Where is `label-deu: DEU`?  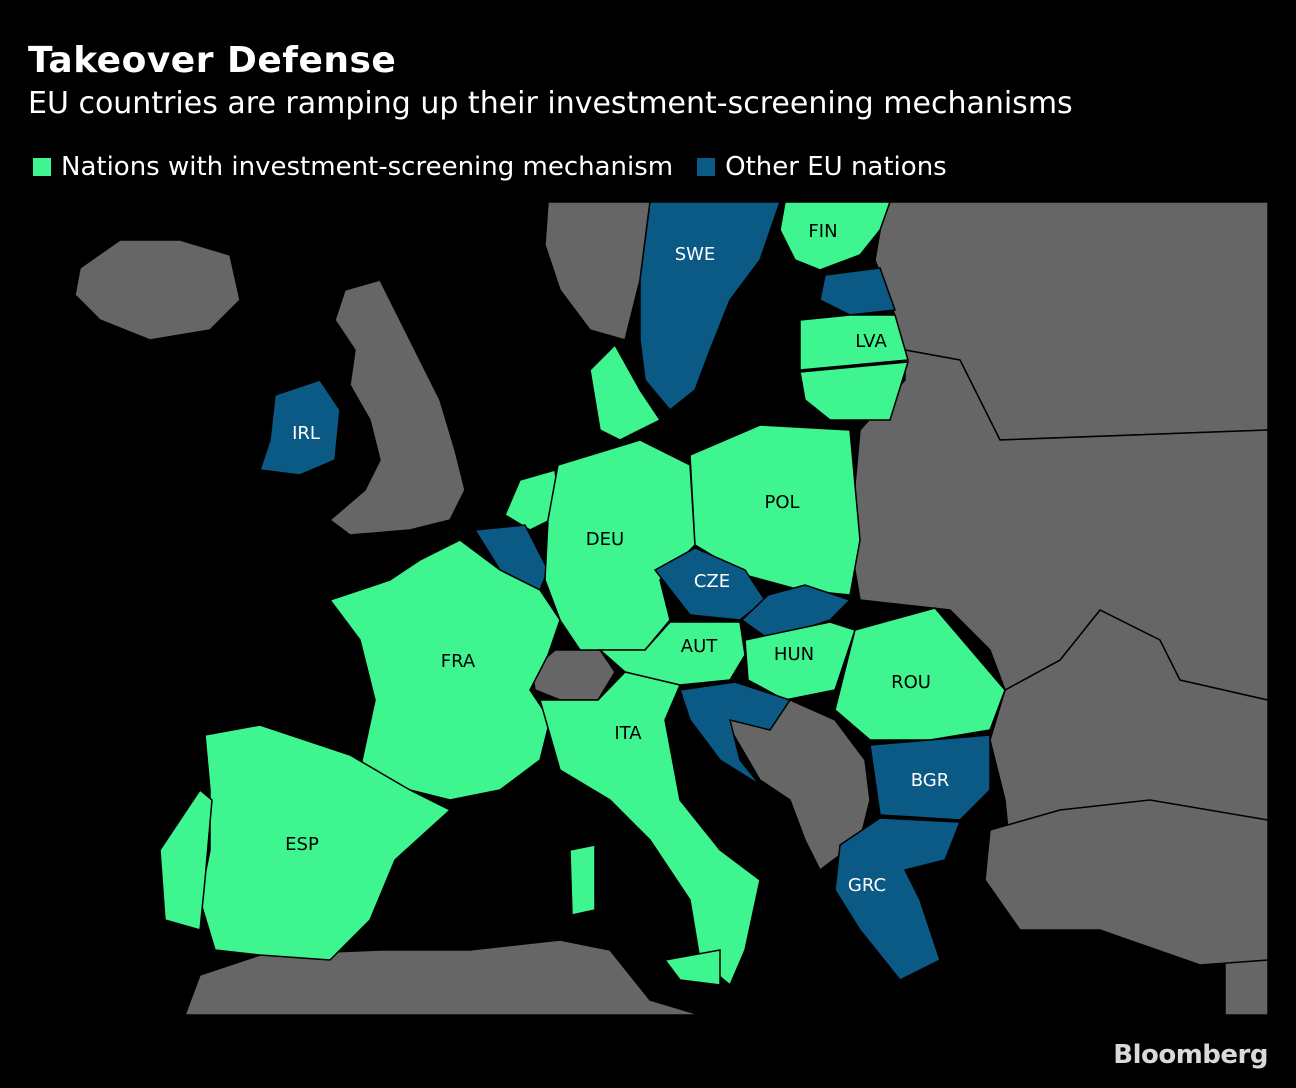 label-deu: DEU is located at coordinates (605, 539).